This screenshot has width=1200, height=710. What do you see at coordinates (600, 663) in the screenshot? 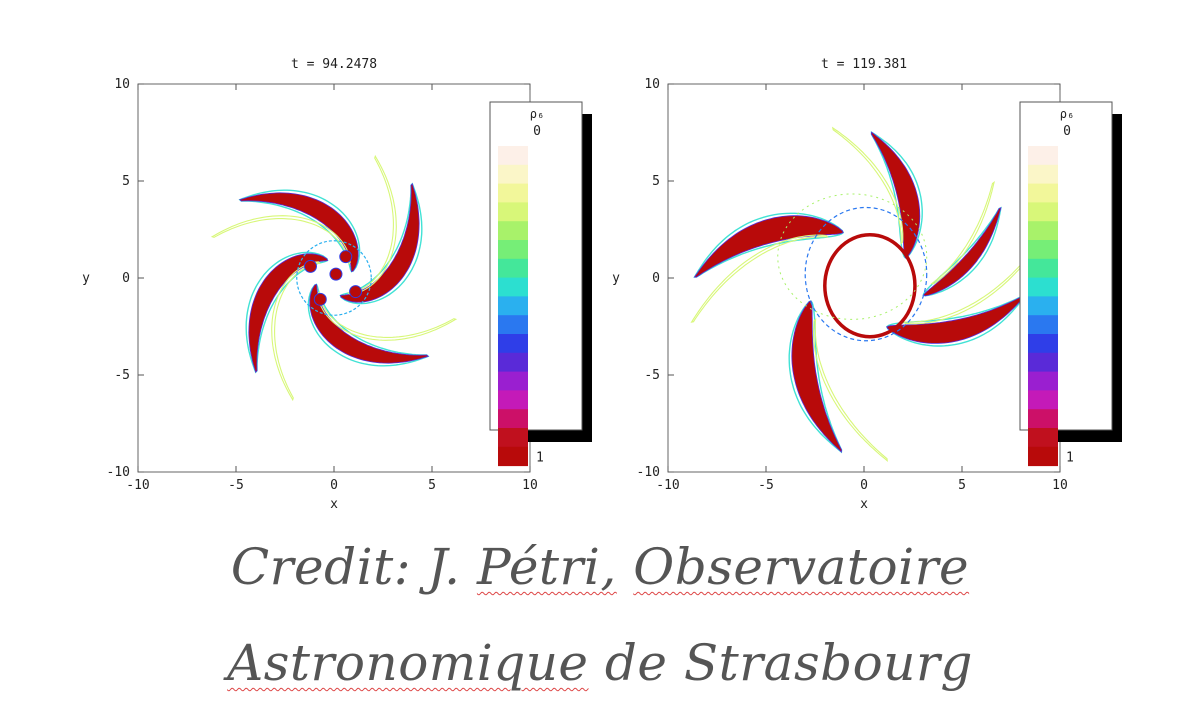
I see `credit-line-2: Astronomique de Strasbourg` at bounding box center [600, 663].